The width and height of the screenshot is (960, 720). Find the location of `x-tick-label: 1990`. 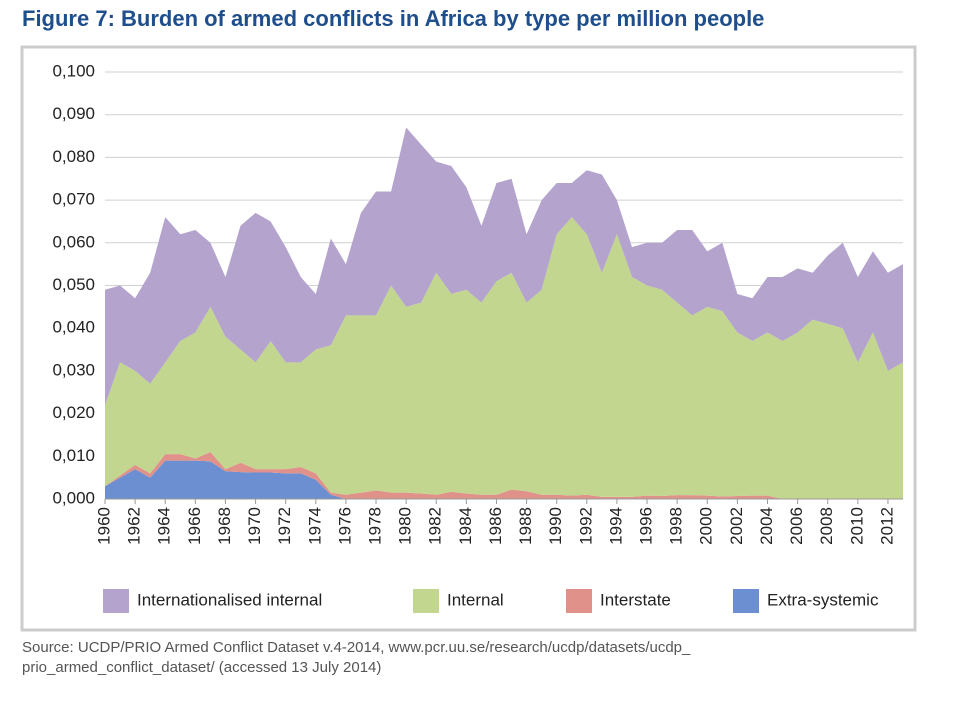

x-tick-label: 1990 is located at coordinates (555, 526).